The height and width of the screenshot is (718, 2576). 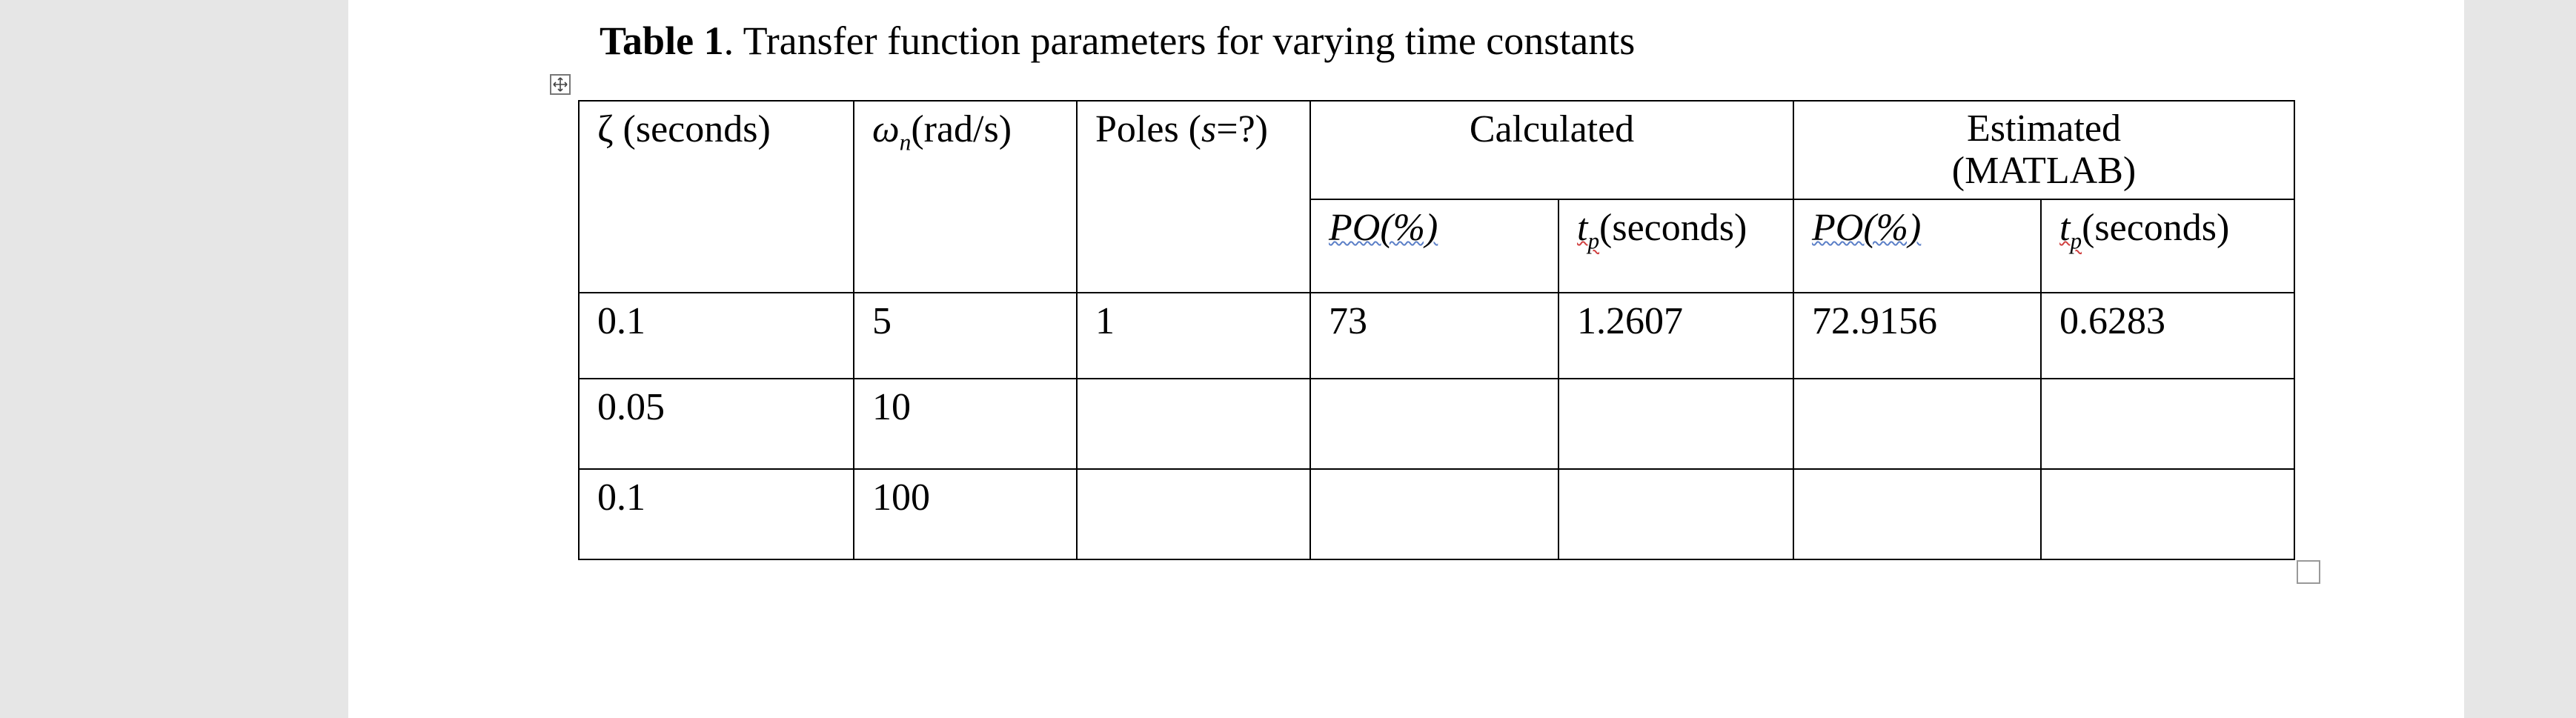 What do you see at coordinates (886, 129) in the screenshot?
I see `symbol: ω` at bounding box center [886, 129].